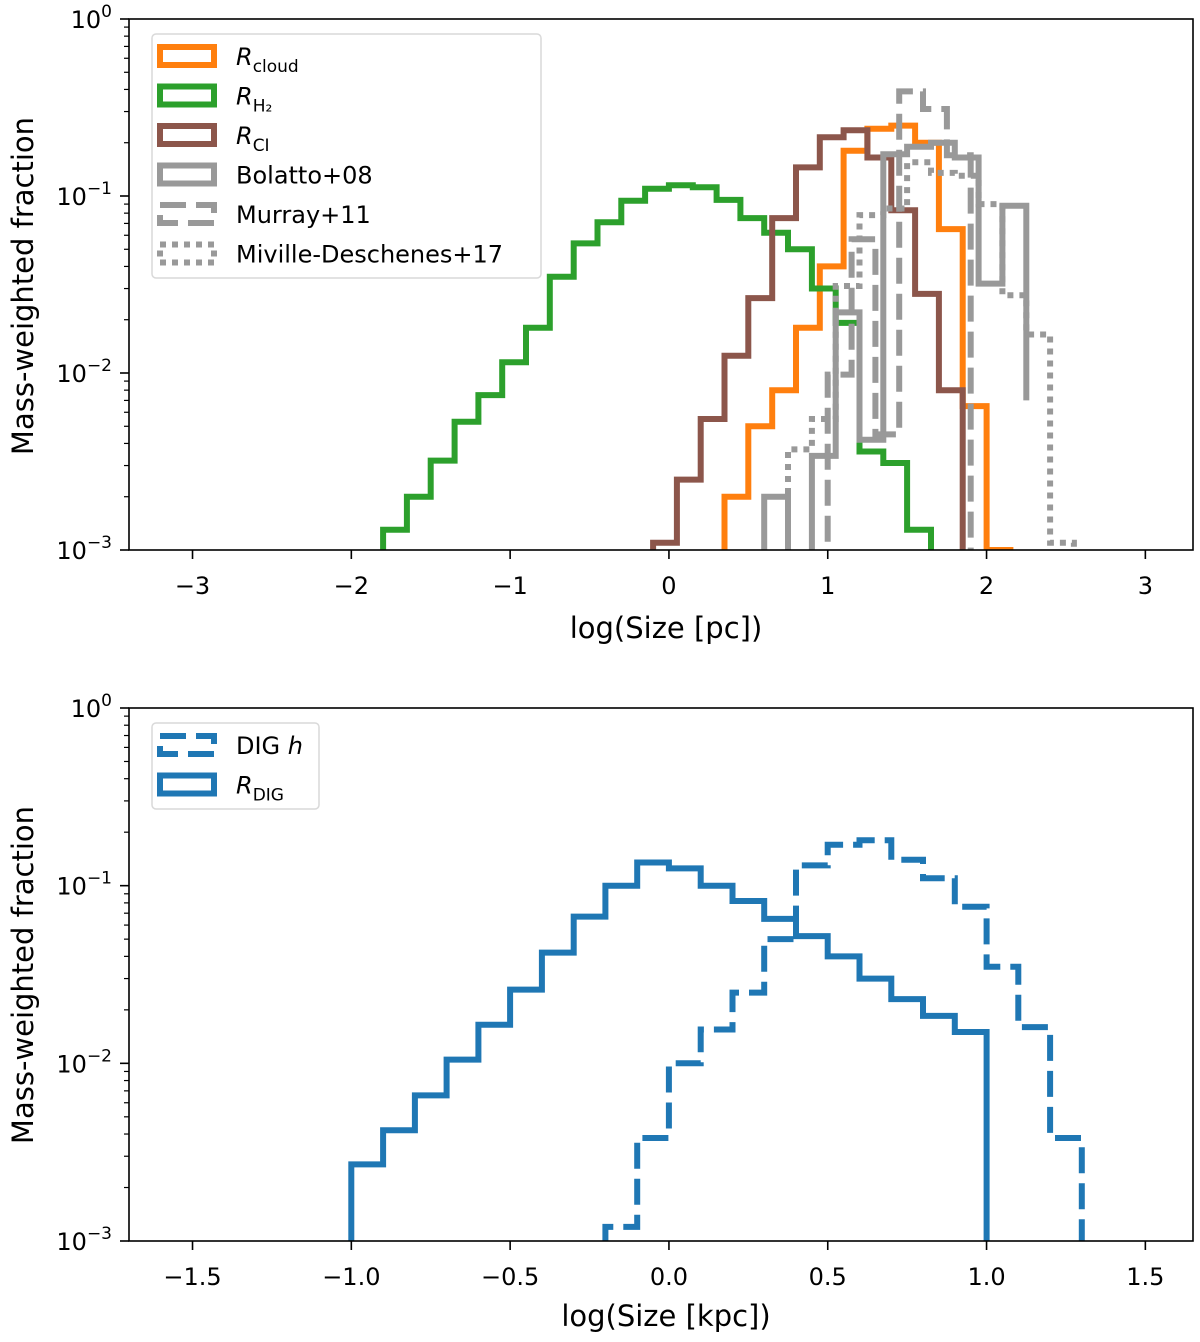  Describe the element at coordinates (253, 139) in the screenshot. I see `legend-label: RCI` at that location.